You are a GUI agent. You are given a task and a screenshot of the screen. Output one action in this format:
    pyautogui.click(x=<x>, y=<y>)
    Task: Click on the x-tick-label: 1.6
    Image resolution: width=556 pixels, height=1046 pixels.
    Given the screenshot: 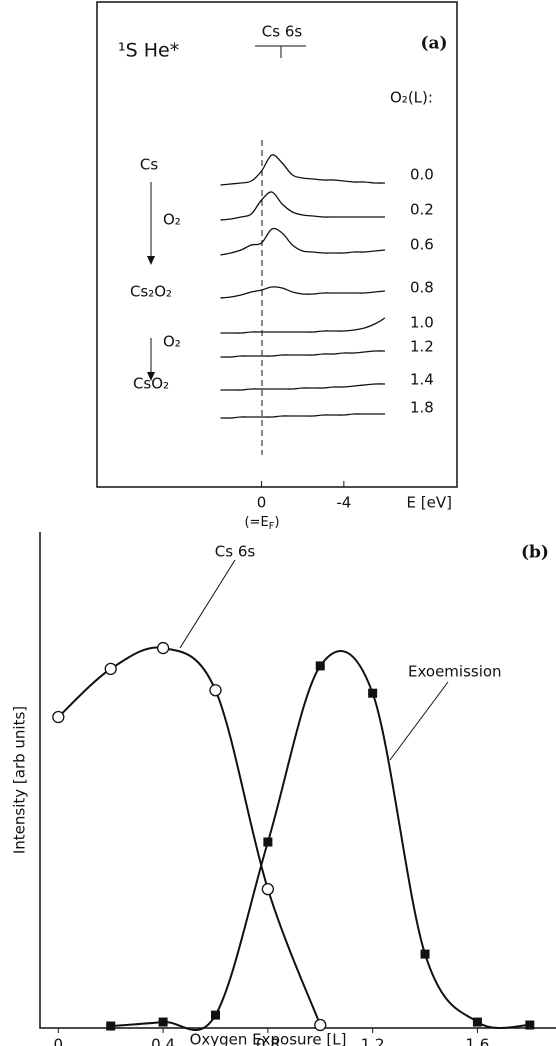 What is the action you would take?
    pyautogui.click(x=477, y=1041)
    